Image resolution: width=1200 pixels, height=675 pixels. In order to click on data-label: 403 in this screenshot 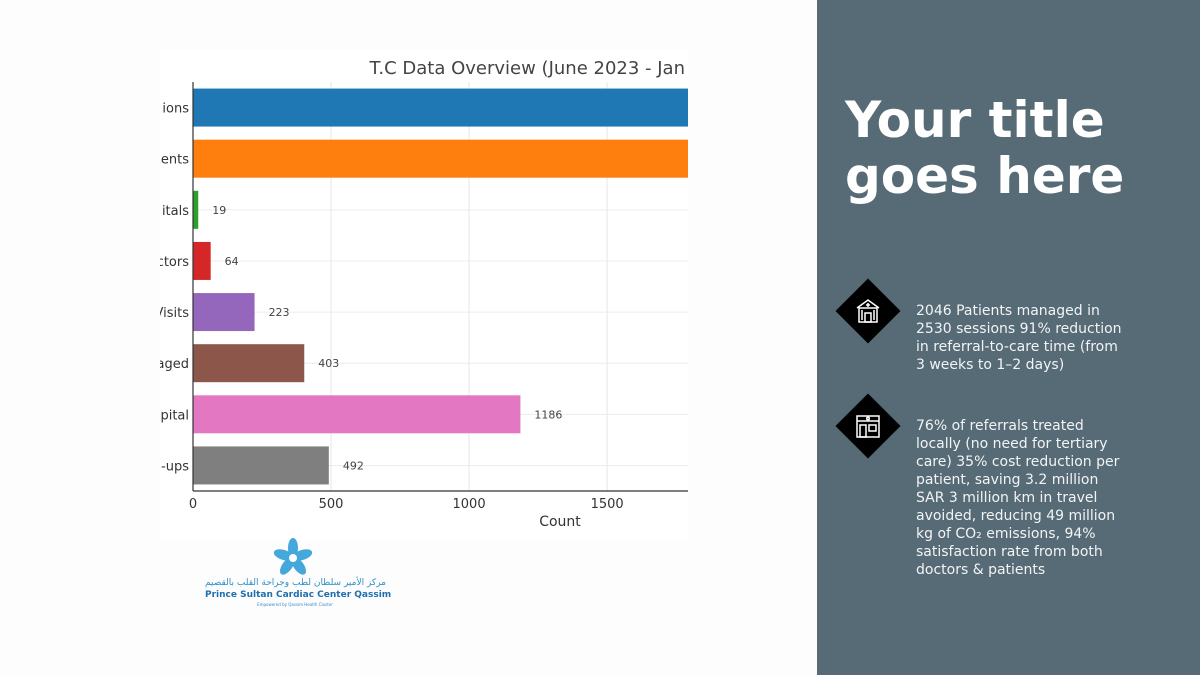, I will do `click(328, 363)`.